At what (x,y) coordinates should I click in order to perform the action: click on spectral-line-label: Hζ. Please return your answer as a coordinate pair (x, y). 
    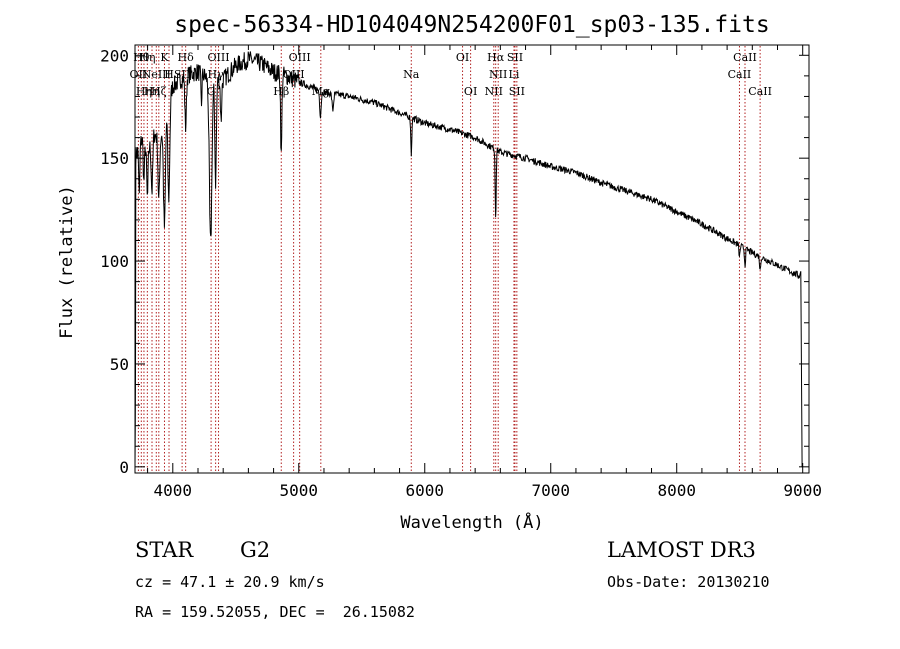
    Looking at the image, I should click on (159, 91).